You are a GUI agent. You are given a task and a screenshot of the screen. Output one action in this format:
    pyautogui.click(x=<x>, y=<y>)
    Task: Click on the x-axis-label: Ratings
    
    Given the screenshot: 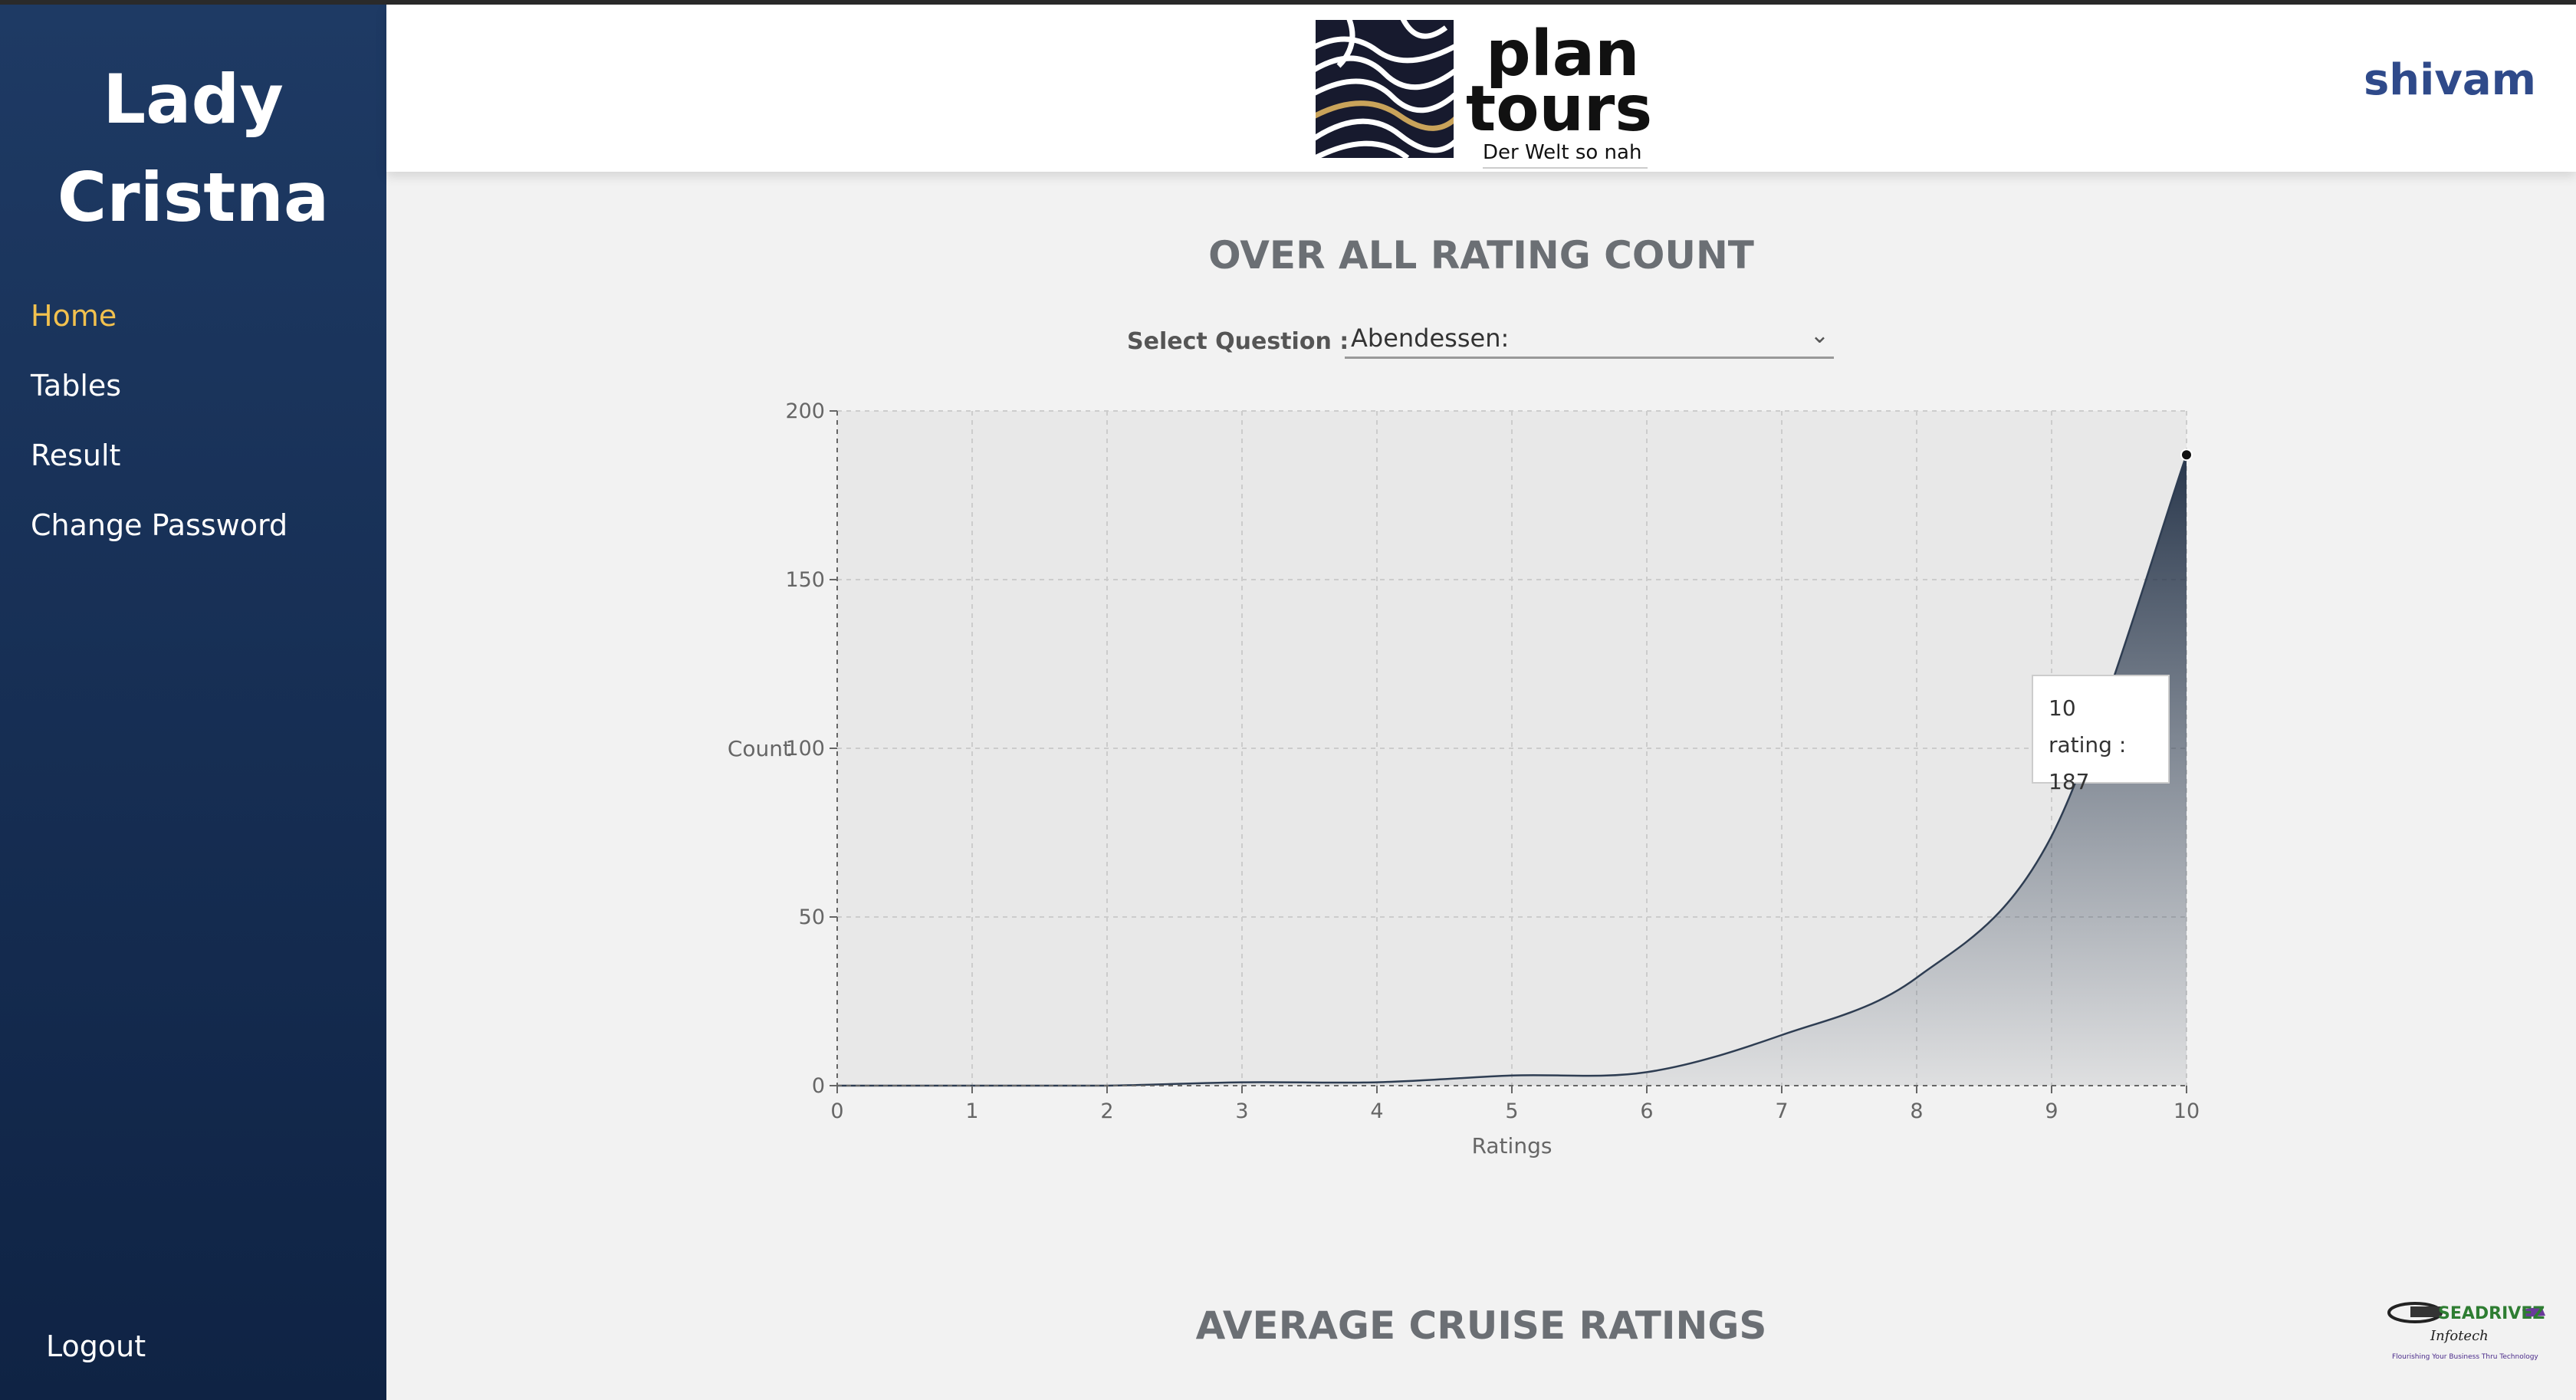 What is the action you would take?
    pyautogui.click(x=1512, y=1145)
    